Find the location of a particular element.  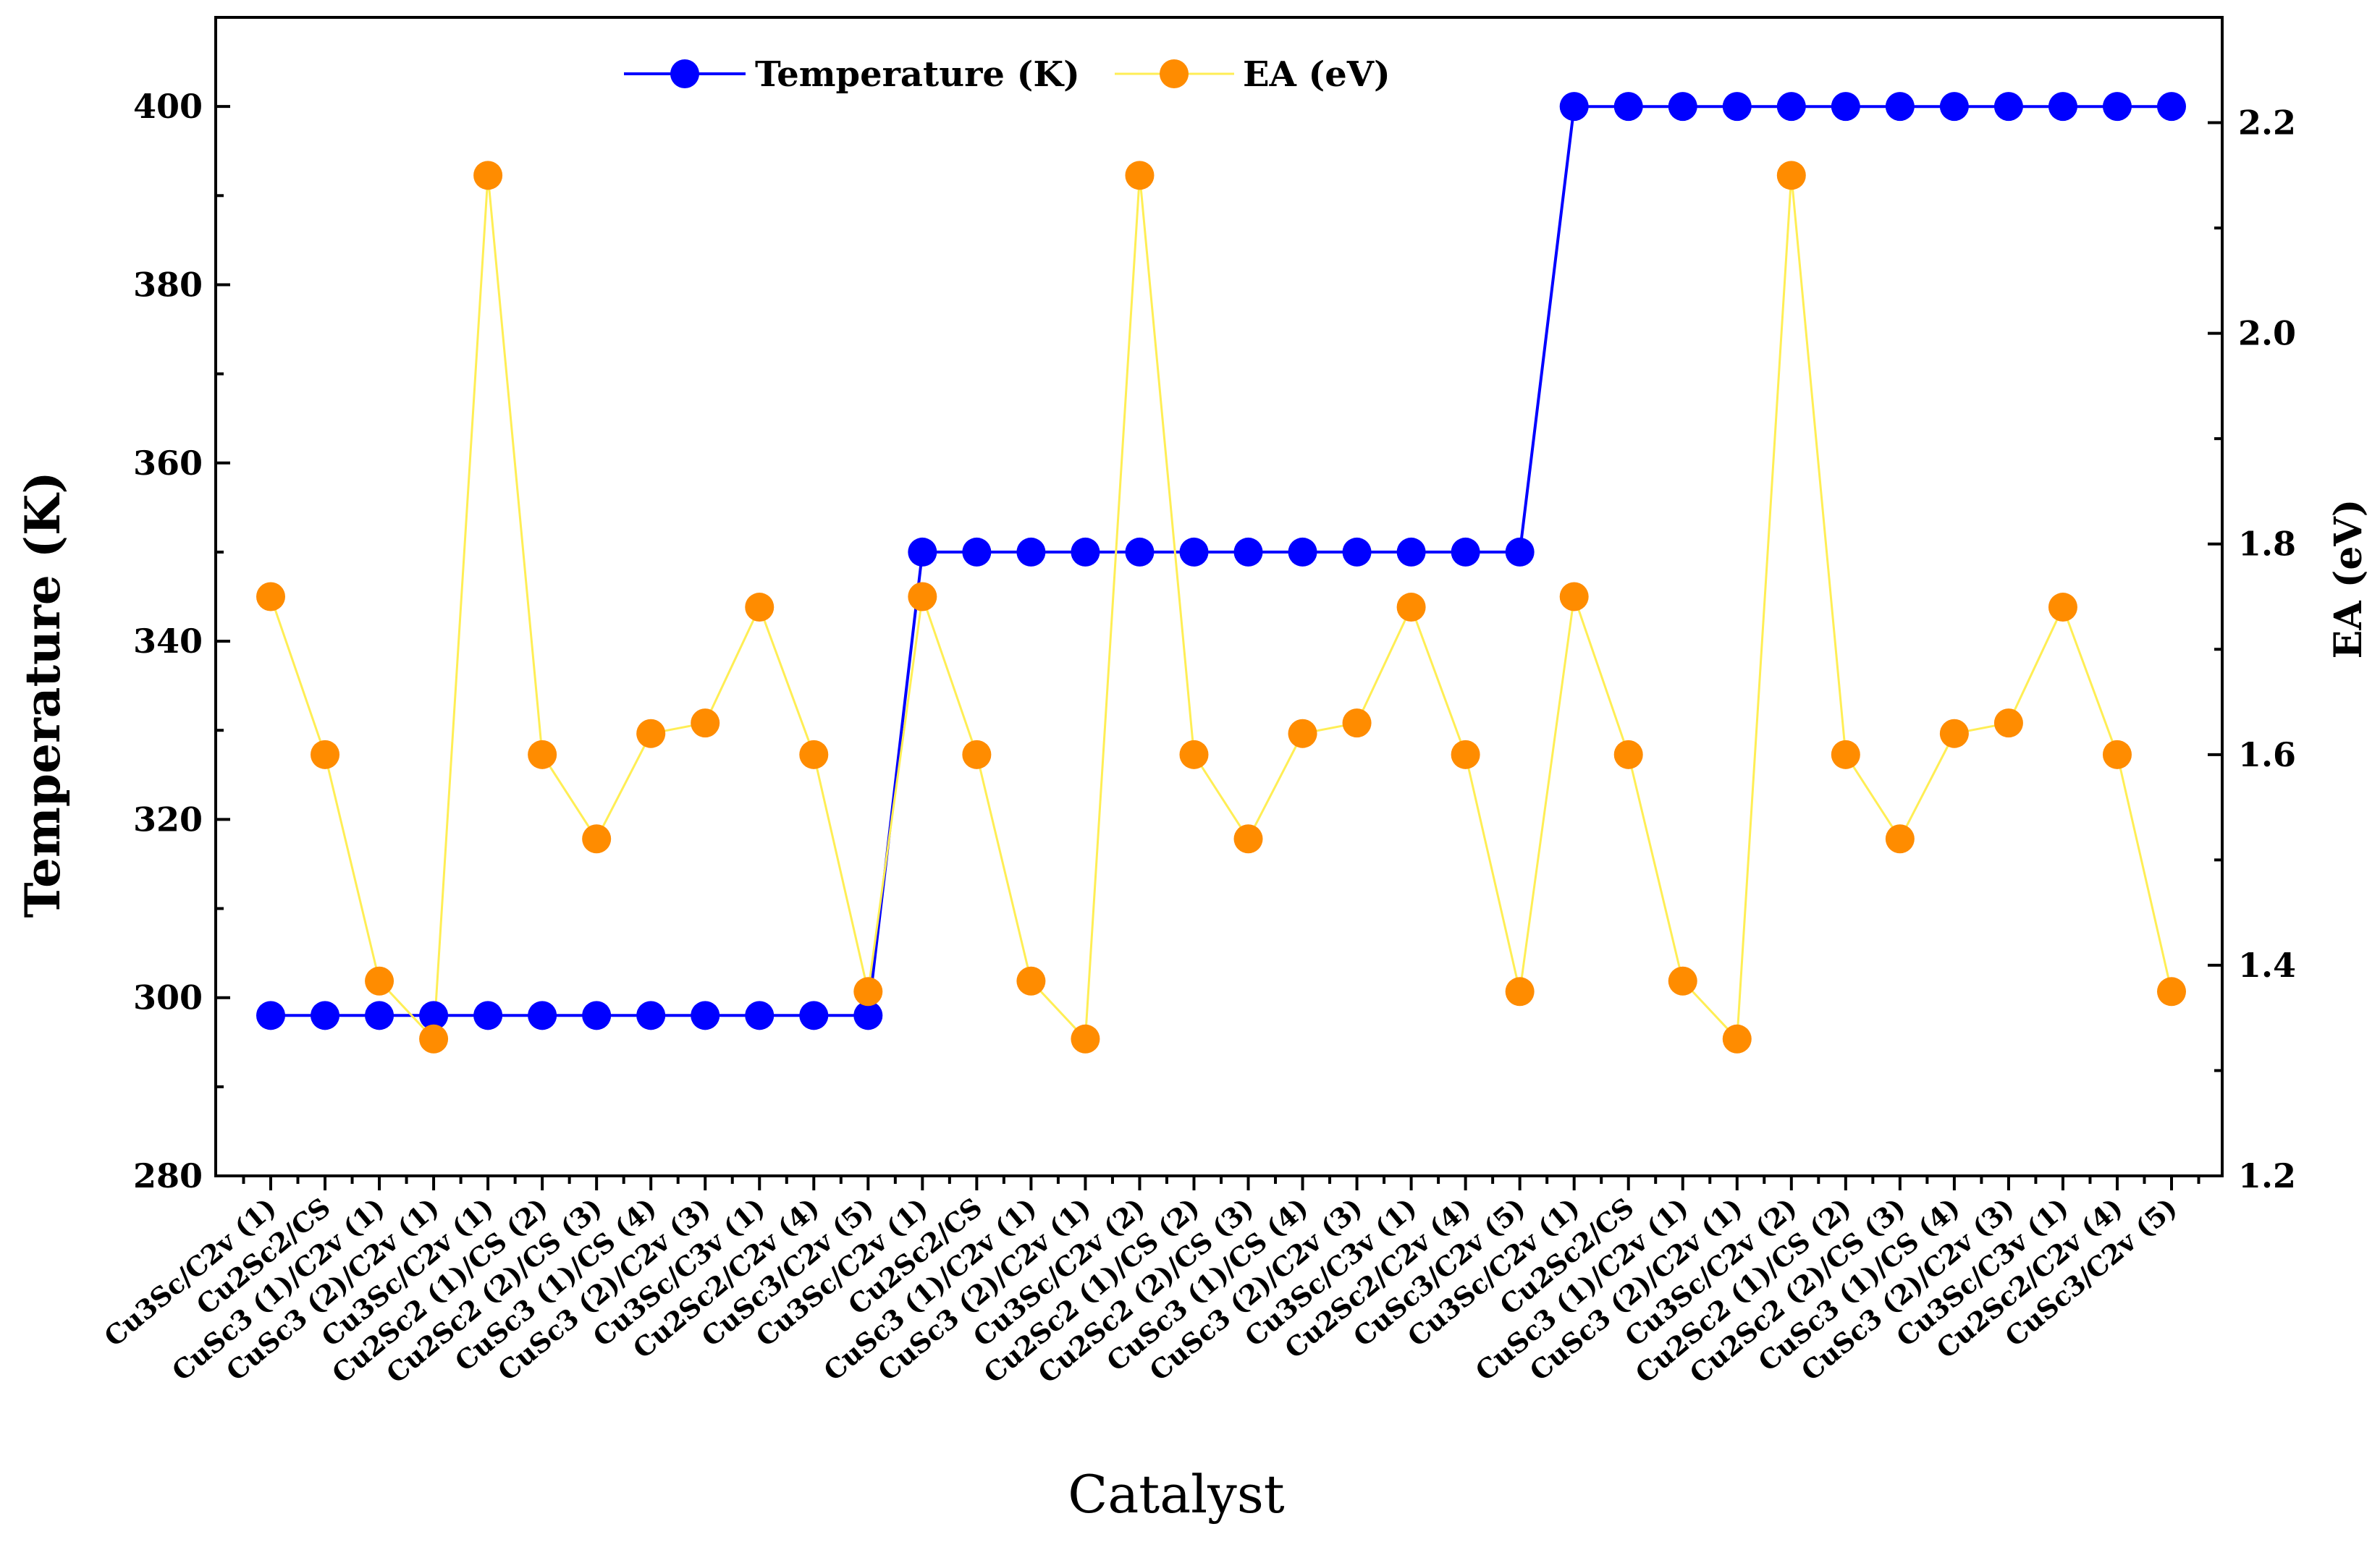

x-axis-label: Catalyst is located at coordinates (1176, 1494).